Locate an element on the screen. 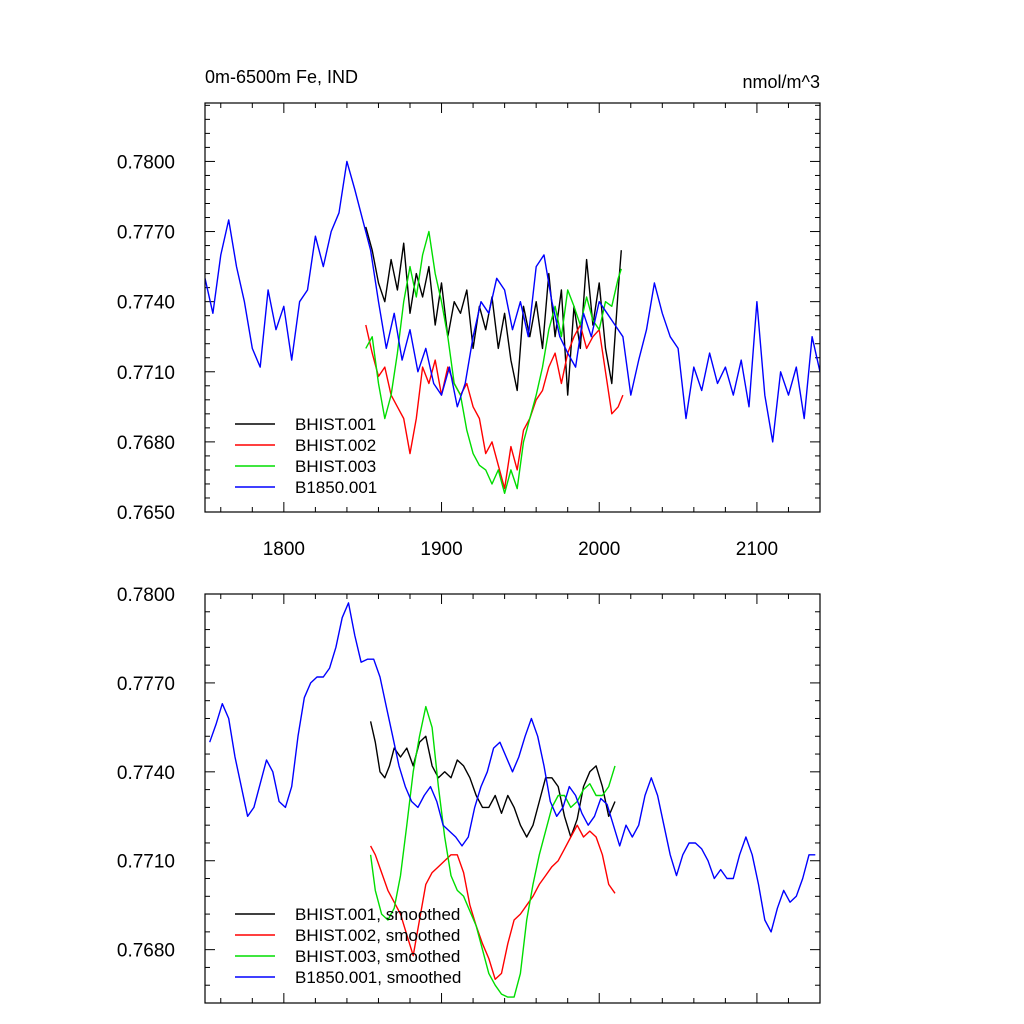 The width and height of the screenshot is (1024, 1024). top-panel-title: 0m-6500m Fe, IND is located at coordinates (281, 77).